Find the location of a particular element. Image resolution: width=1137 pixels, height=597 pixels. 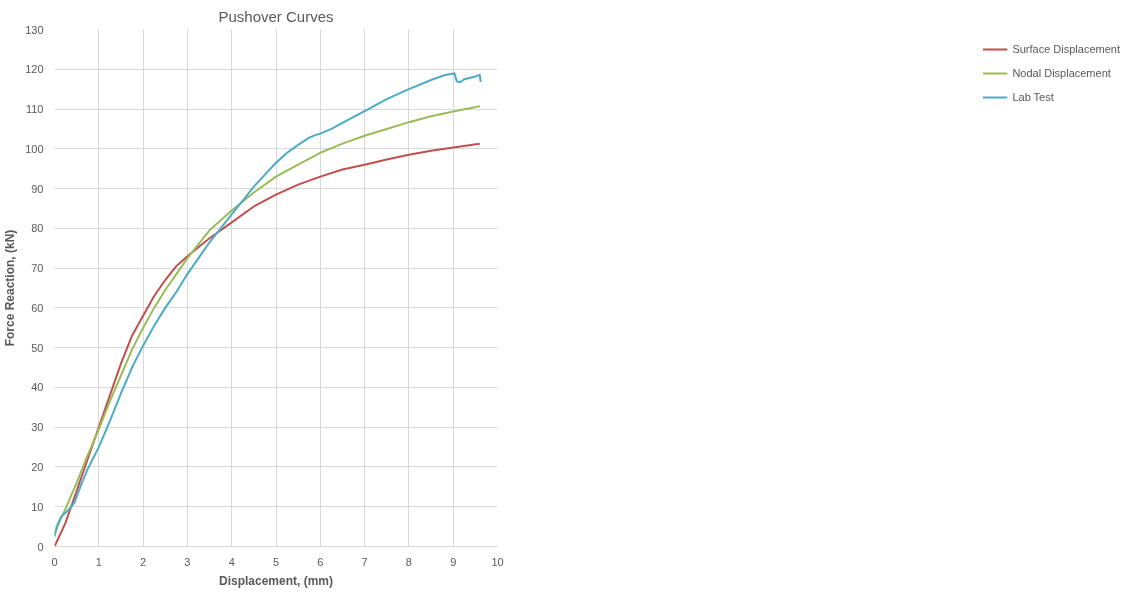

y-tick-label: 80 is located at coordinates (37, 228).